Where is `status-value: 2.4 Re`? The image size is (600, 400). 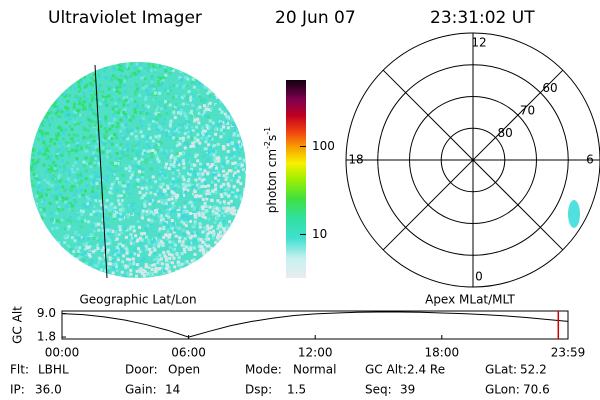
status-value: 2.4 Re is located at coordinates (426, 370).